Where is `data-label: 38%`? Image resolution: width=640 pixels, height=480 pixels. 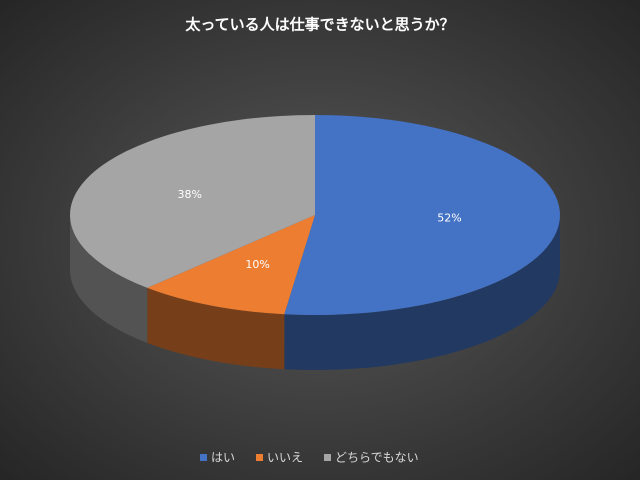
data-label: 38% is located at coordinates (189, 194).